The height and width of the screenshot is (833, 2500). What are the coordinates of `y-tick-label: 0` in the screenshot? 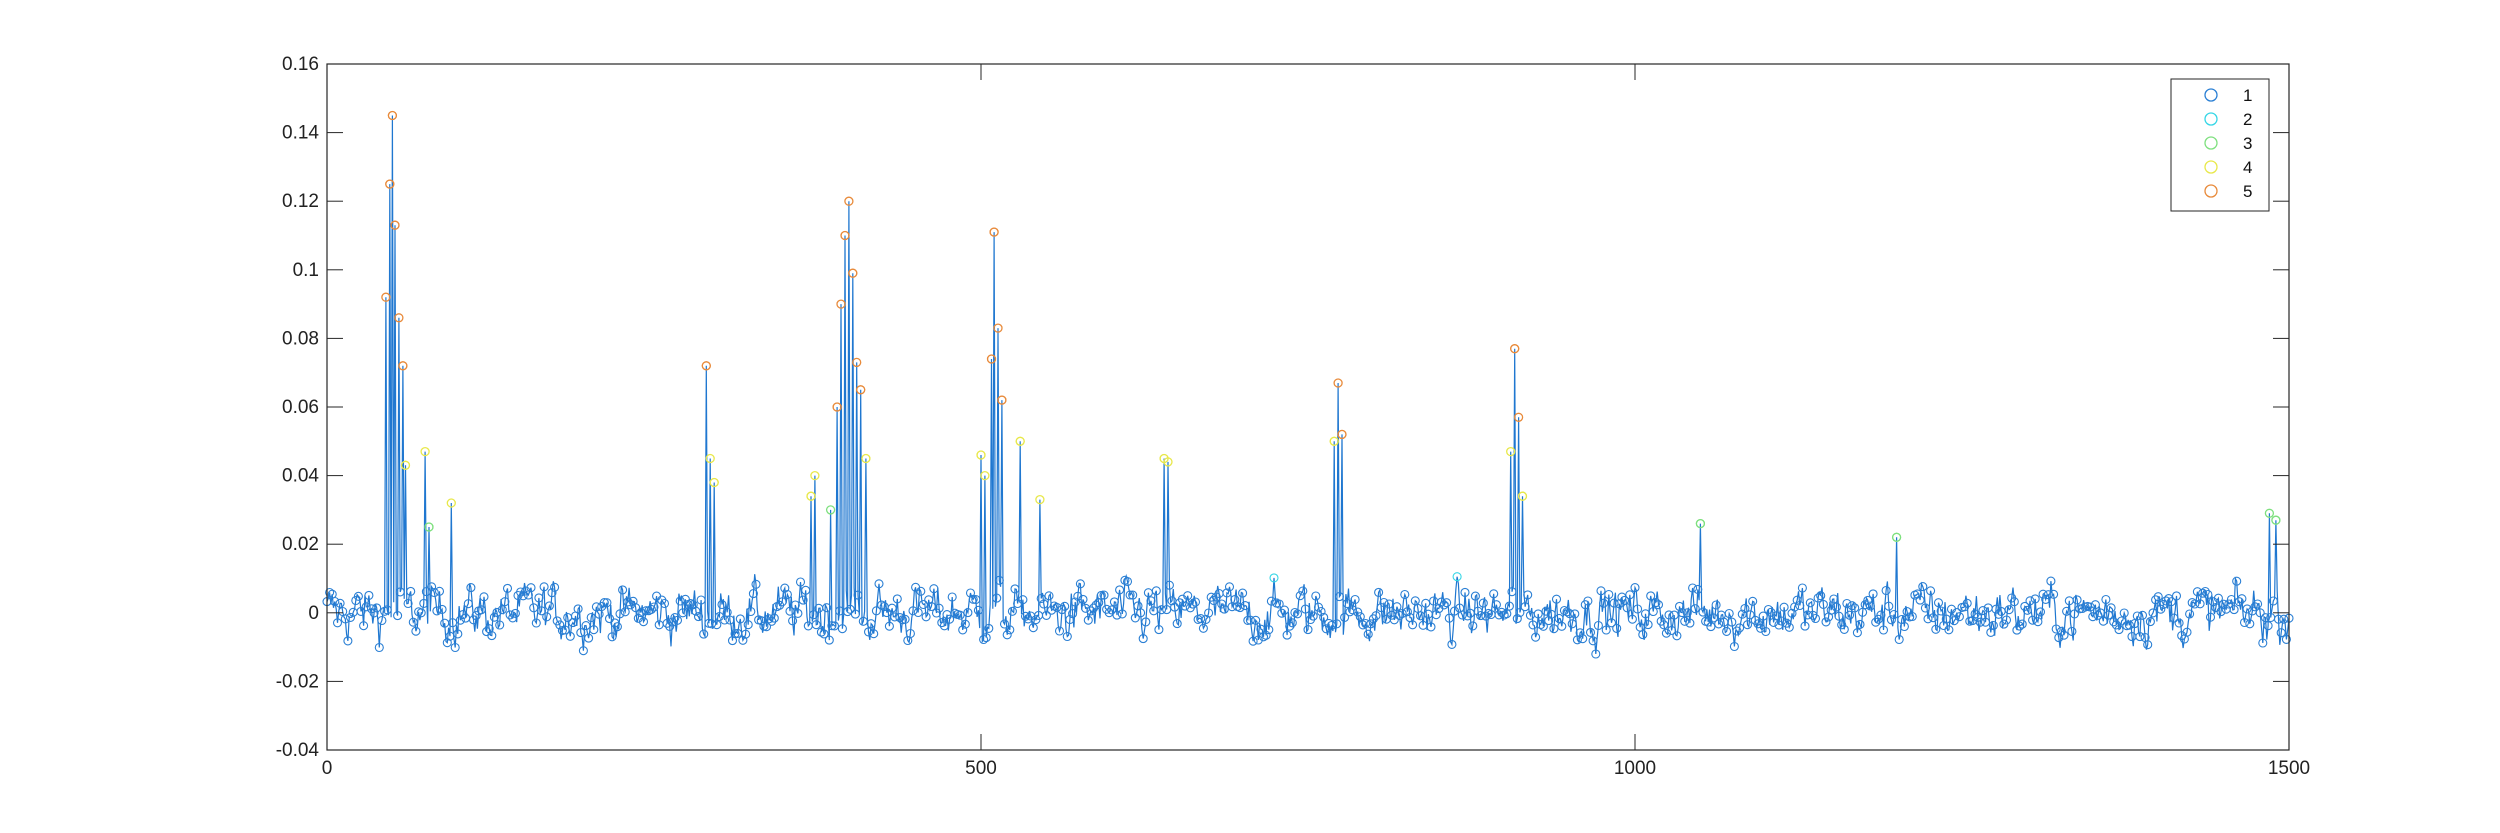 It's located at (313, 613).